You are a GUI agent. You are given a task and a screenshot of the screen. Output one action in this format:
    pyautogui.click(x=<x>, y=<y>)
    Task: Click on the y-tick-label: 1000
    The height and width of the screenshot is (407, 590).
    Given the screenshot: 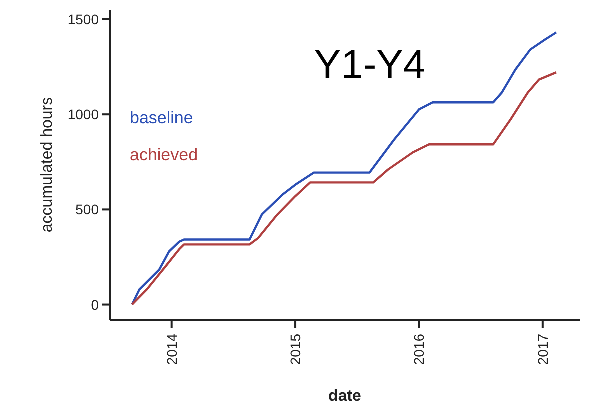 What is the action you would take?
    pyautogui.click(x=84, y=114)
    